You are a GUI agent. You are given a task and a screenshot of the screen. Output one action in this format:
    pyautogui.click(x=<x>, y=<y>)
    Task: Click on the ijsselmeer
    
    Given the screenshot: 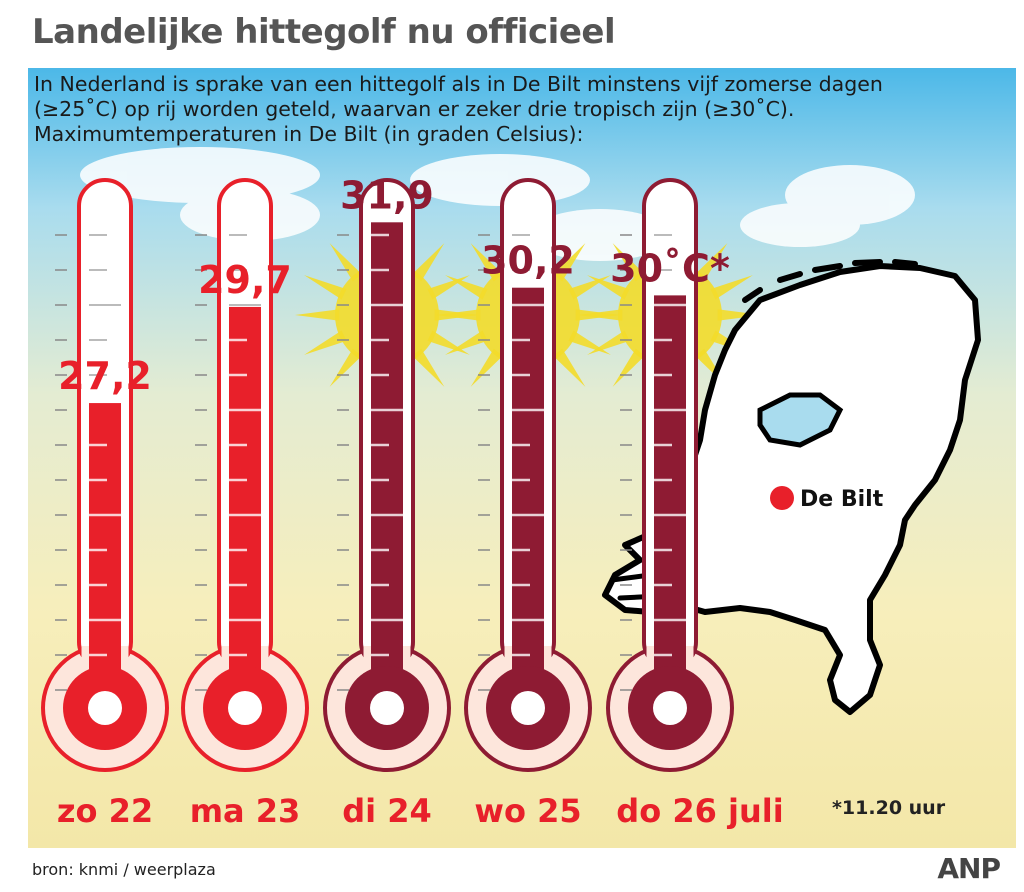 What is the action you would take?
    pyautogui.click(x=800, y=420)
    